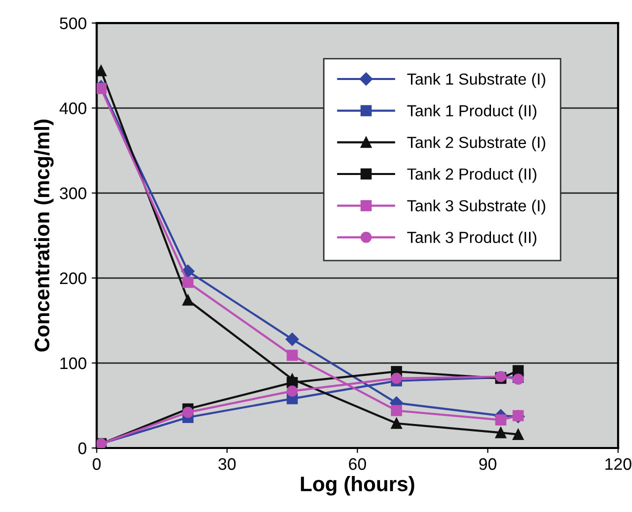 The width and height of the screenshot is (632, 512). I want to click on y-tick-label: 0, so click(82, 448).